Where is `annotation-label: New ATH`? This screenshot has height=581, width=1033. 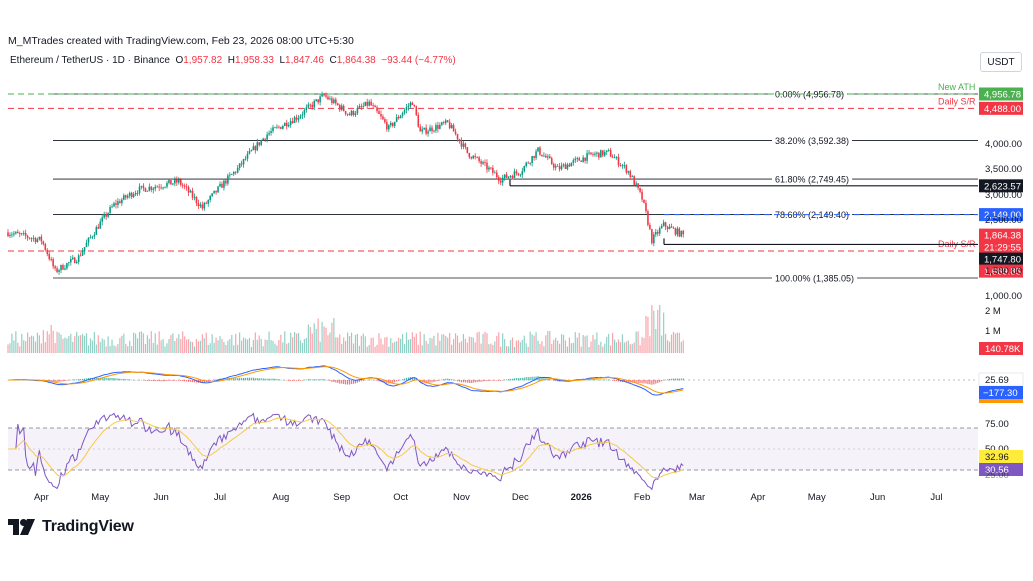
annotation-label: New ATH is located at coordinates (956, 87).